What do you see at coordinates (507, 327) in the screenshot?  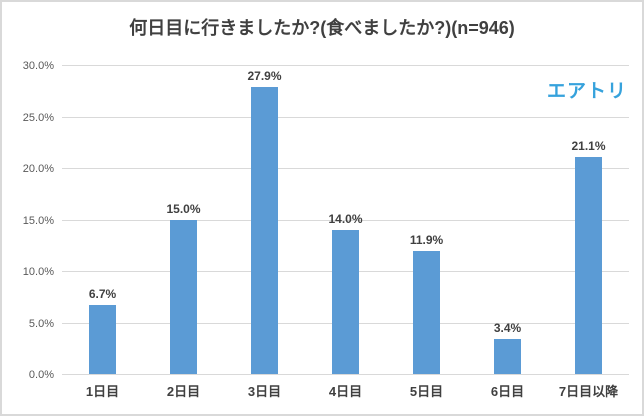 I see `data-label: 3.4%` at bounding box center [507, 327].